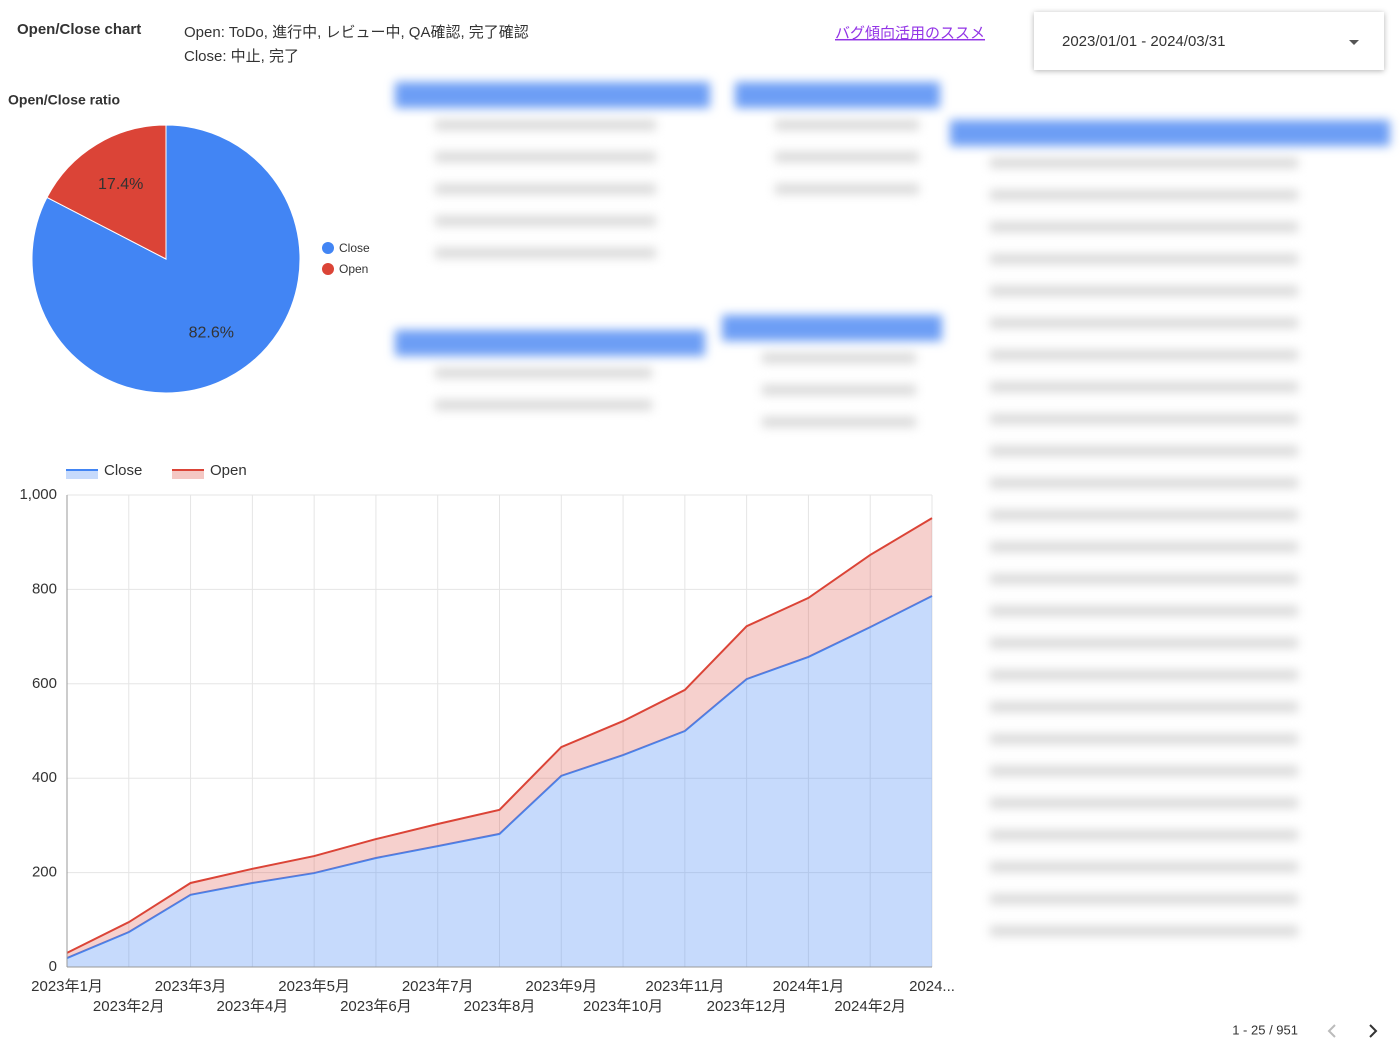  What do you see at coordinates (191, 986) in the screenshot?
I see `x-tick-label: 2023年3月` at bounding box center [191, 986].